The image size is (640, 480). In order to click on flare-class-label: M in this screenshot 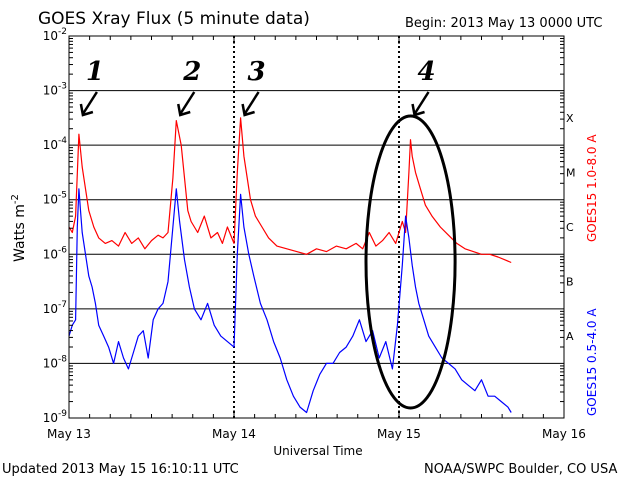, I will do `click(571, 172)`.